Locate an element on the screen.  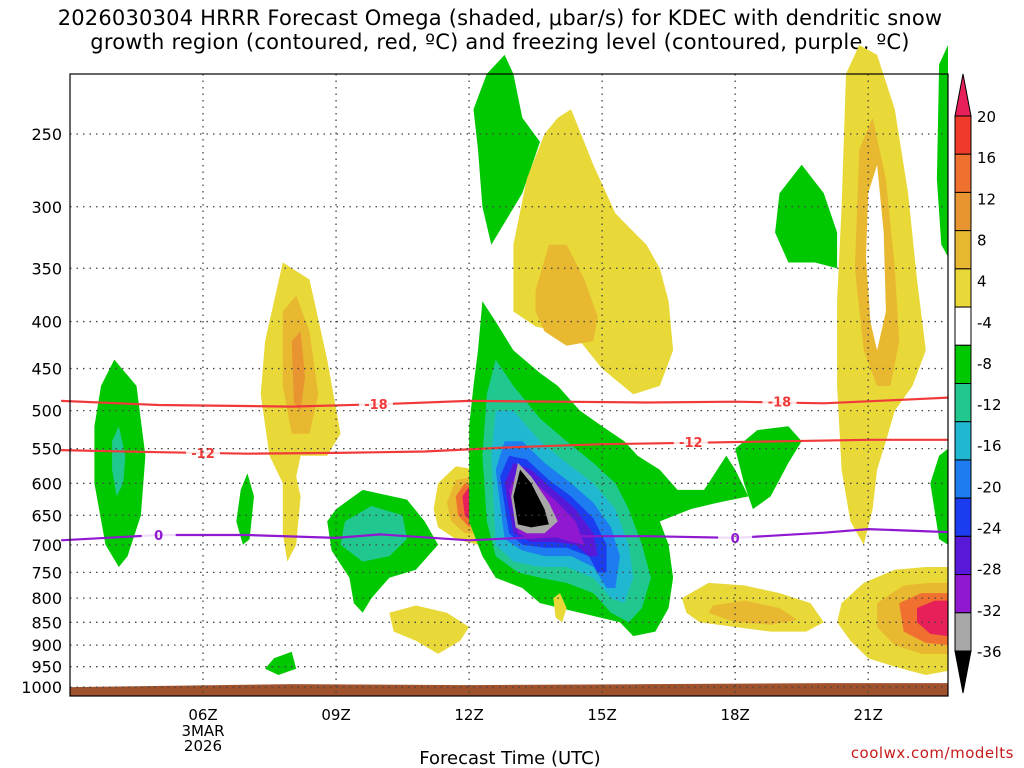
dgz-label-12-b: -12 is located at coordinates (691, 443).